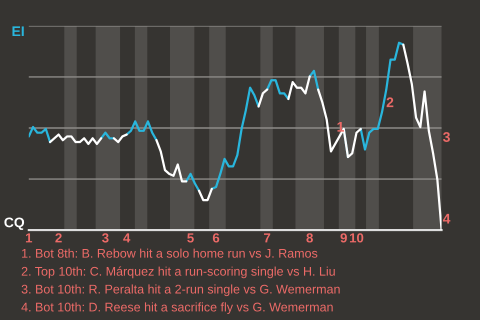 This screenshot has height=320, width=480. Describe the element at coordinates (105, 238) in the screenshot. I see `x-tick-label: 3` at that location.